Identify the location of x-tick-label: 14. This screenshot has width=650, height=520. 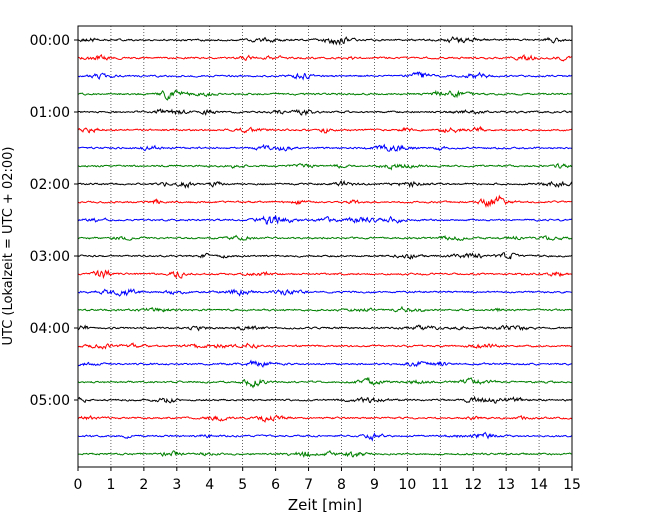
(539, 485).